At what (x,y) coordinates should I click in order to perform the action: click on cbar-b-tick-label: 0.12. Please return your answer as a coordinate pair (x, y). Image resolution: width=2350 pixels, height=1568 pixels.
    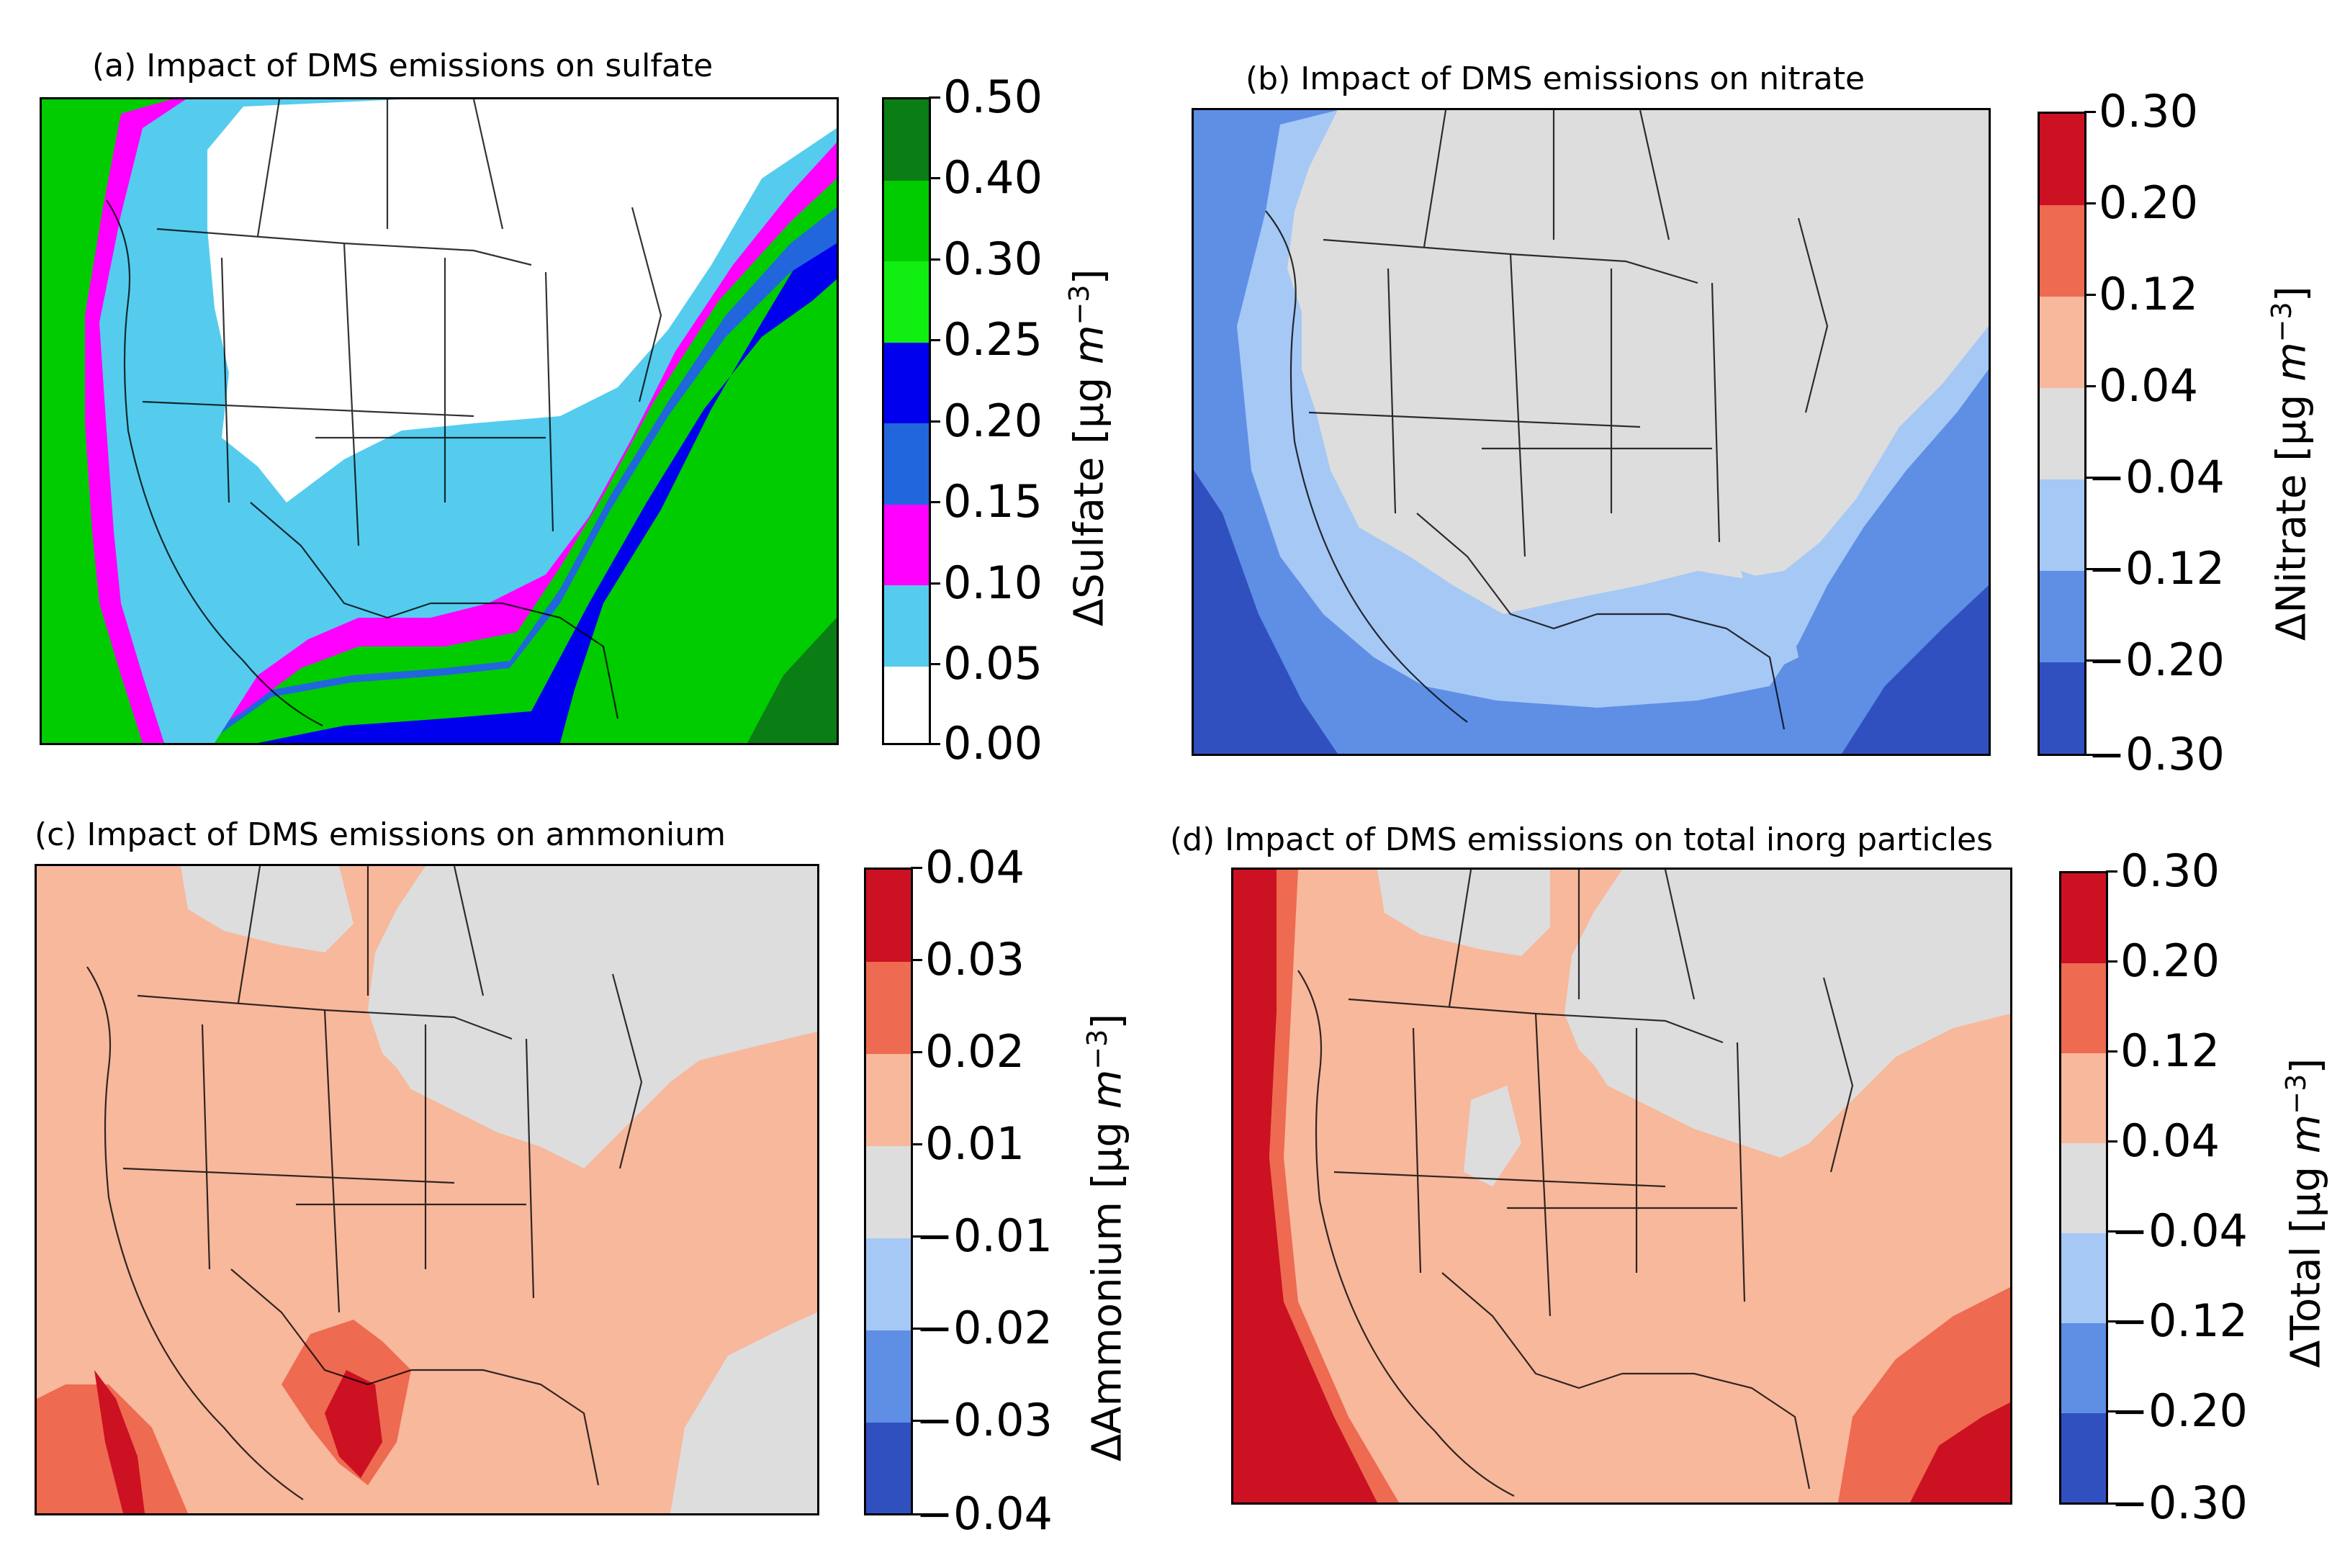
    Looking at the image, I should click on (2149, 294).